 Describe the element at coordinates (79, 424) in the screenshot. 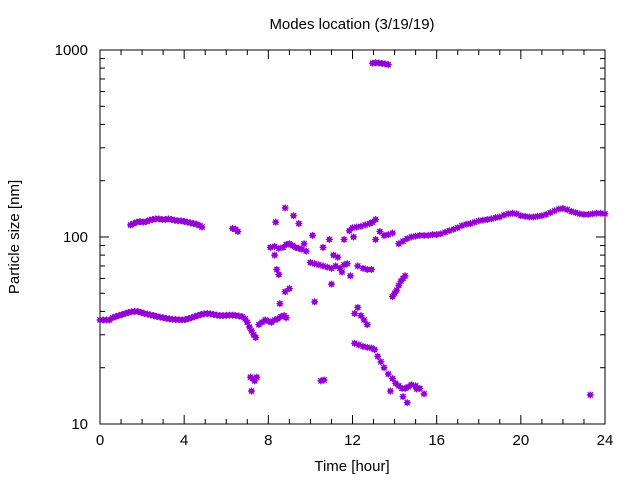

I see `y-tick-label: 10` at that location.